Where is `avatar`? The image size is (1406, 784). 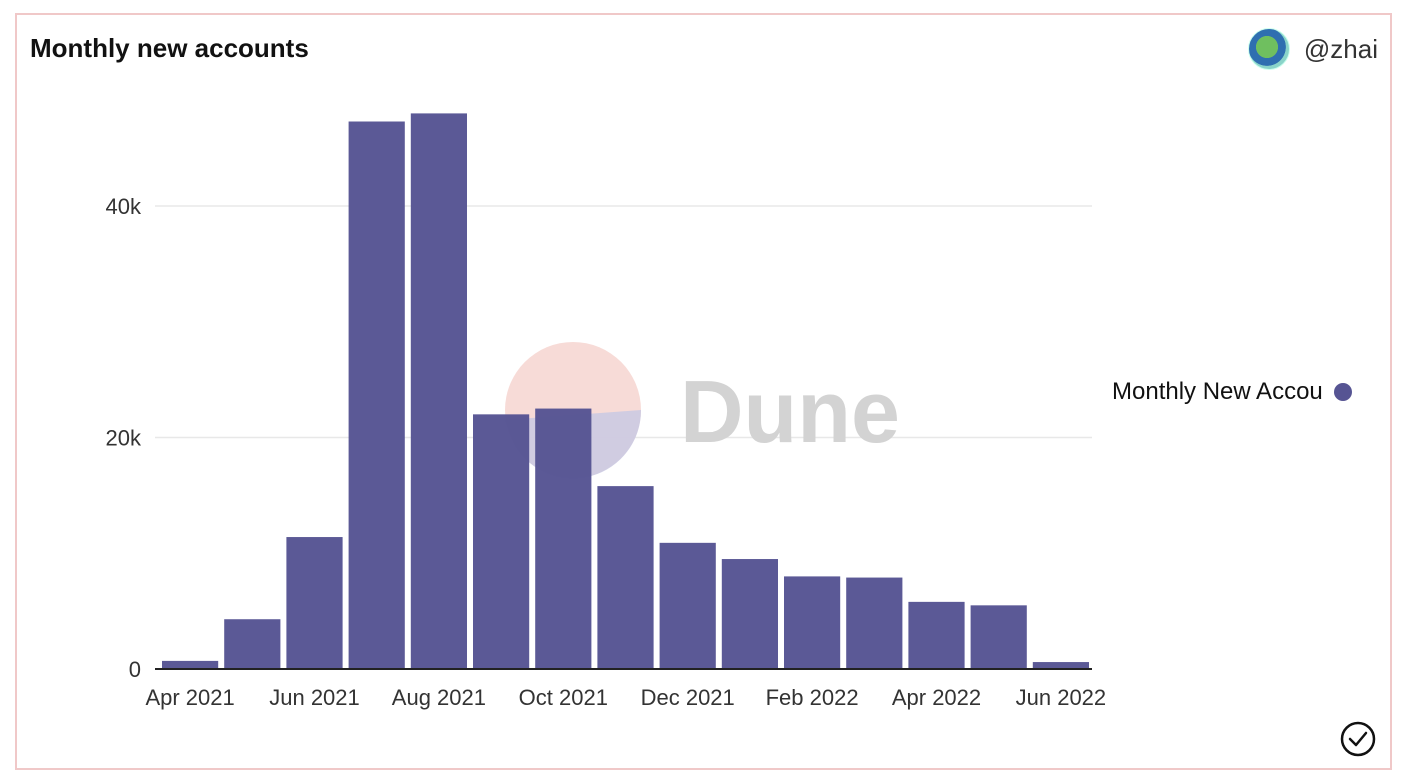
avatar is located at coordinates (1268, 49).